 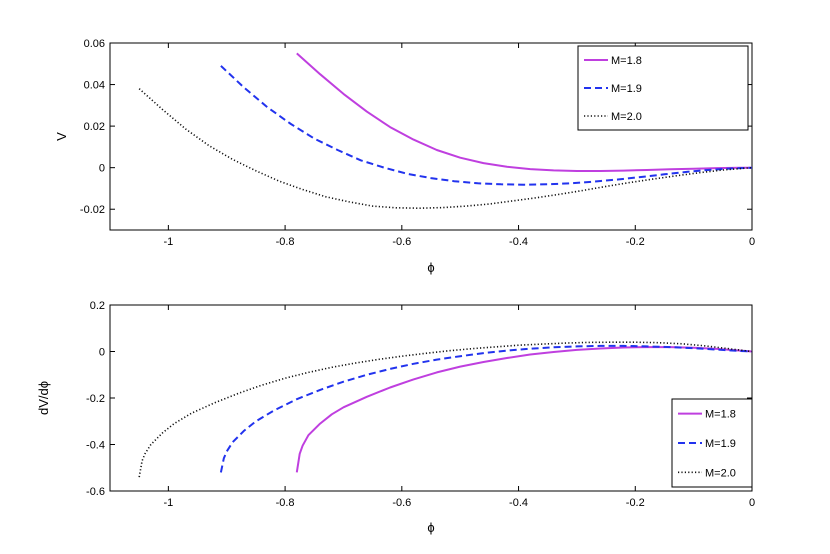 What do you see at coordinates (94, 127) in the screenshot?
I see `y-tick-label: 0.02` at bounding box center [94, 127].